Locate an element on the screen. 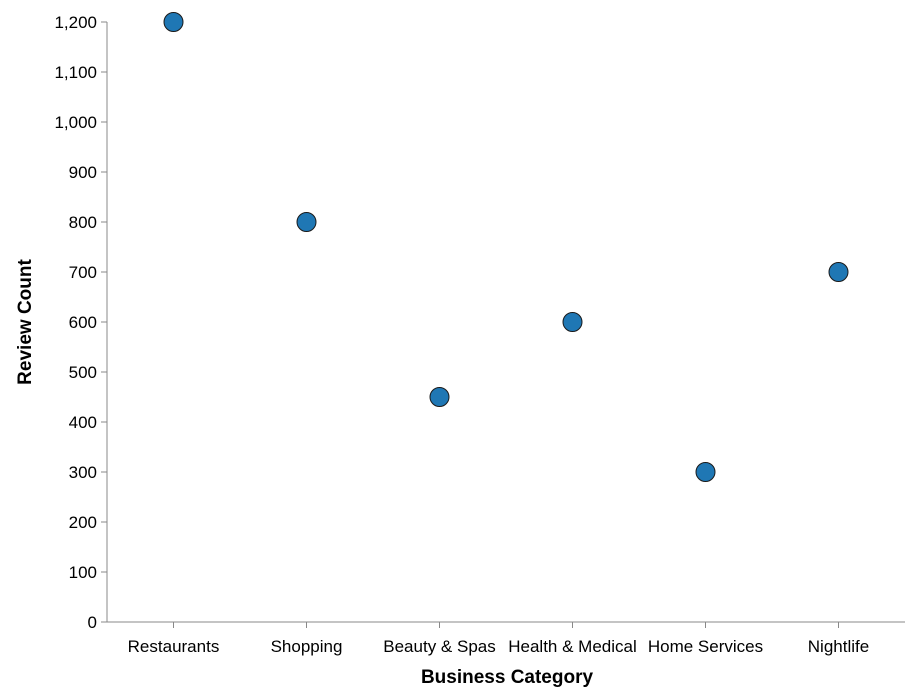 The height and width of the screenshot is (696, 924). y-axis-title: Review Count is located at coordinates (25, 322).